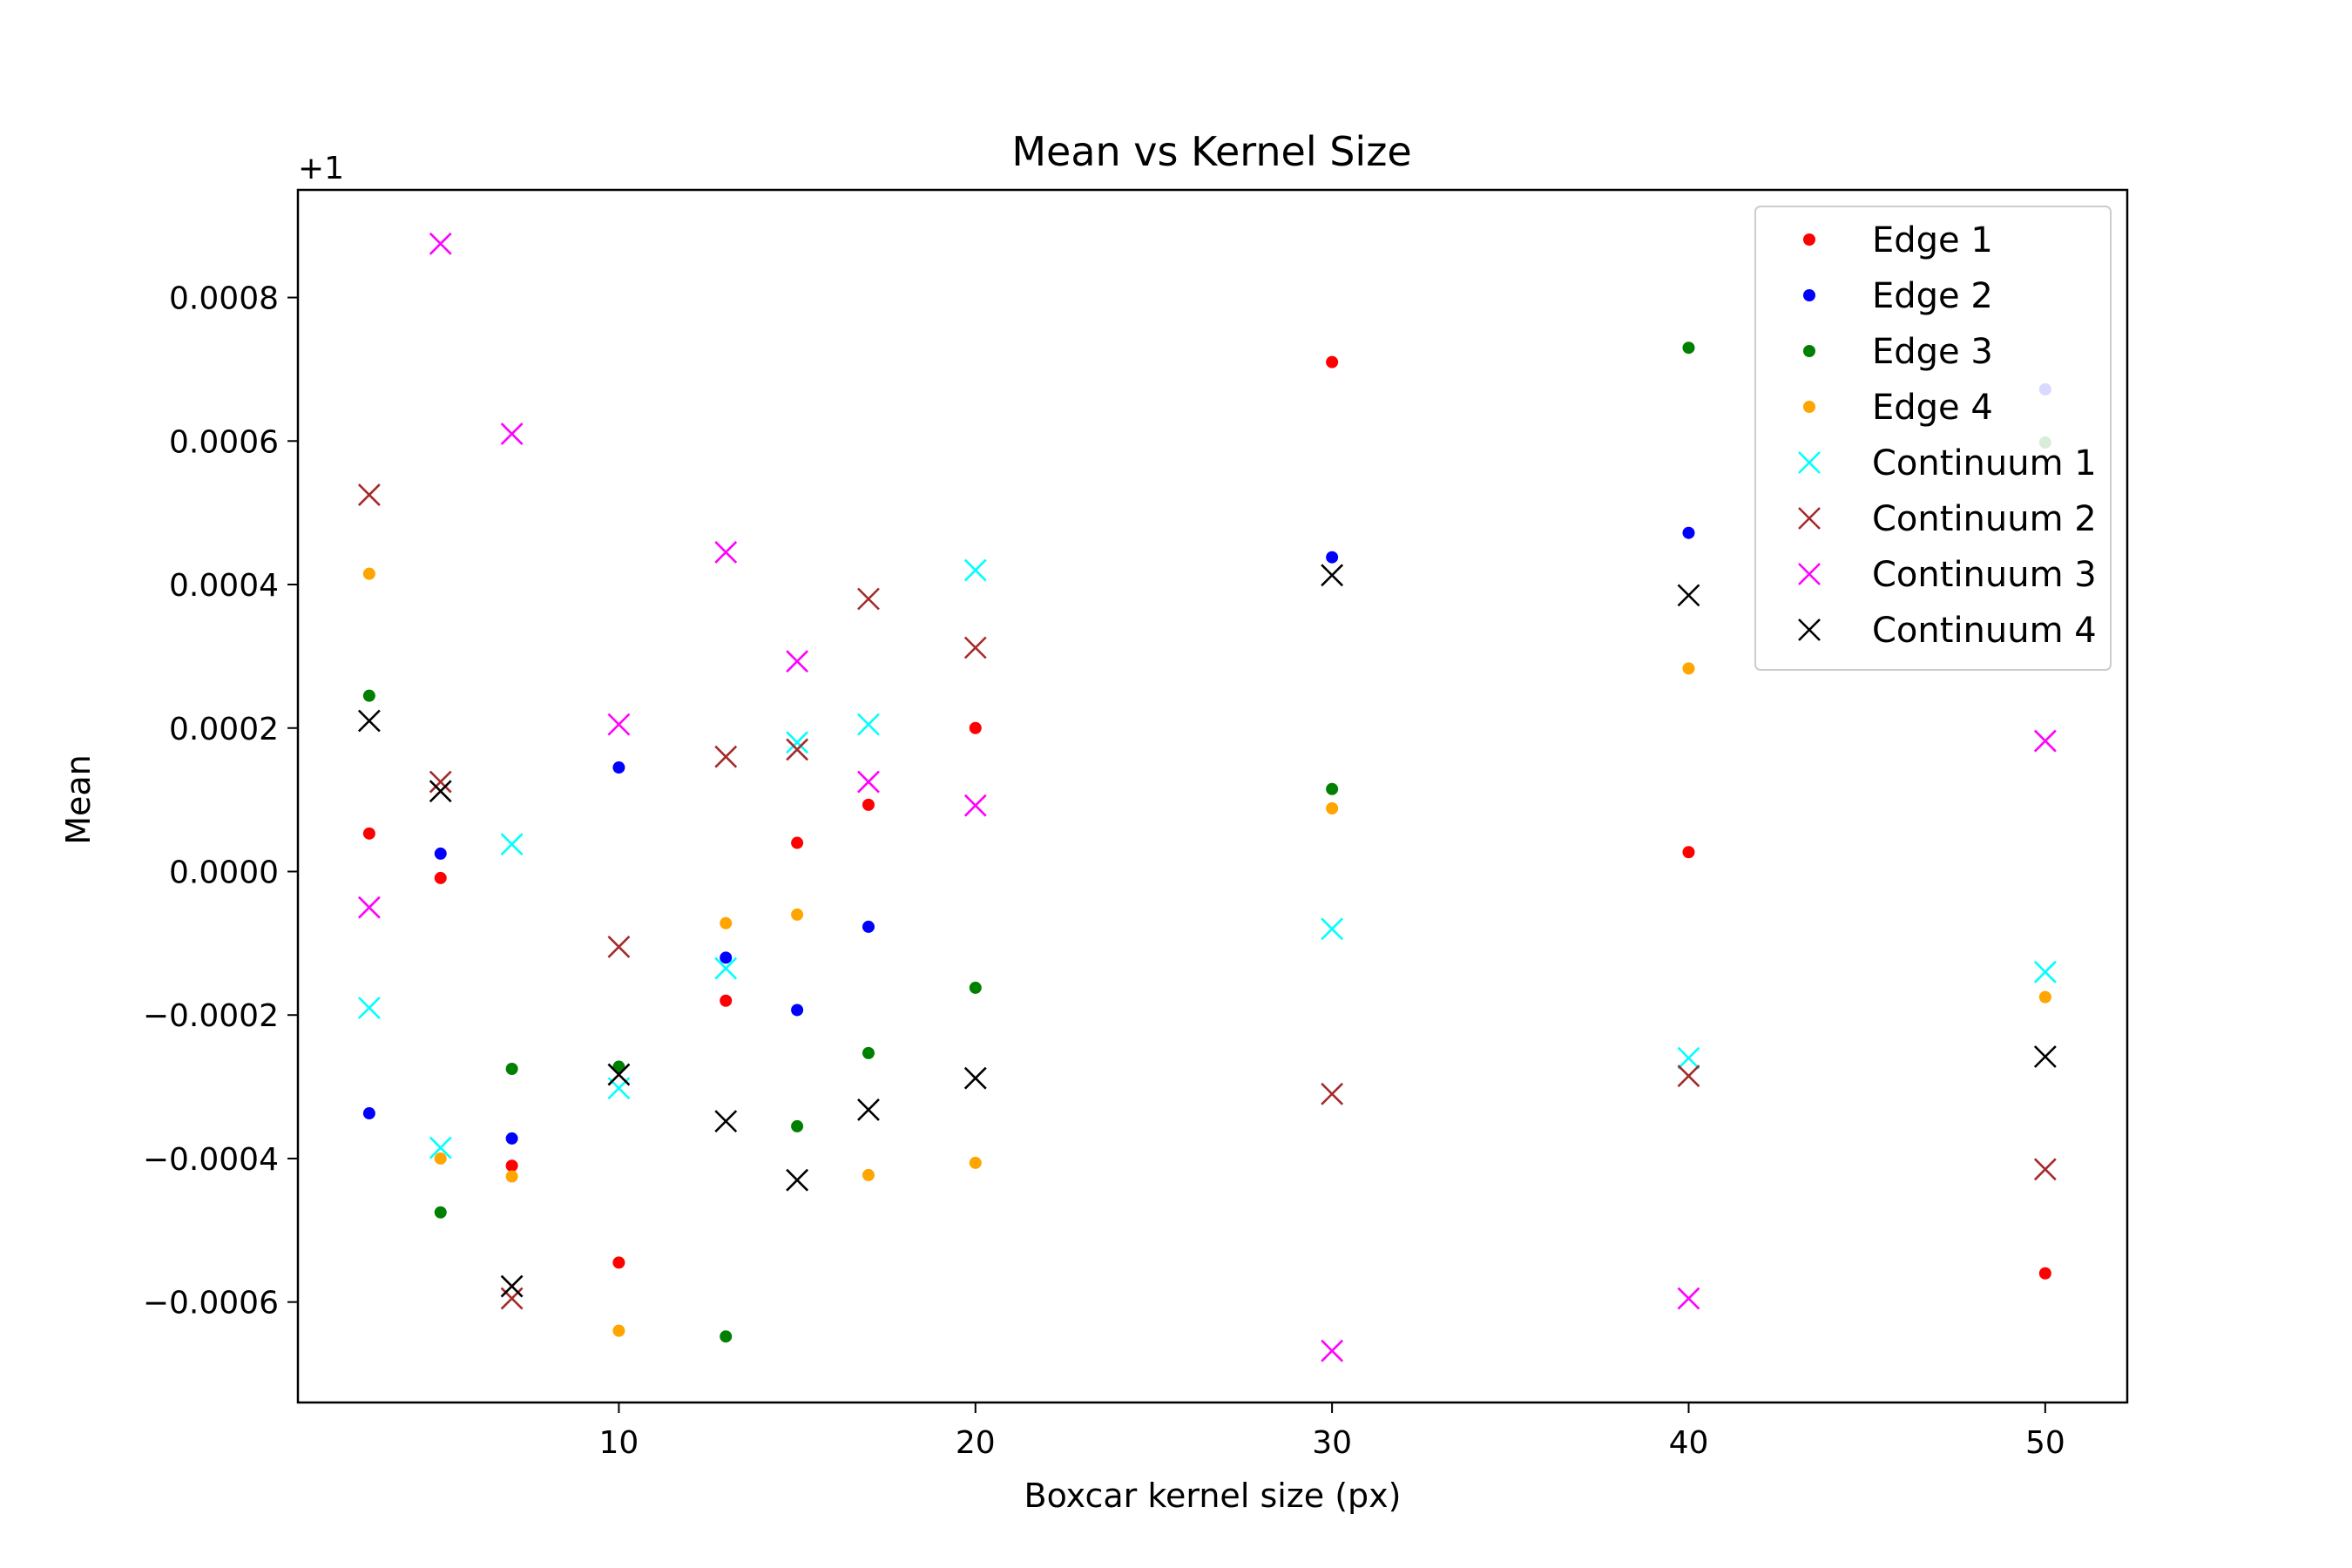 The height and width of the screenshot is (1568, 2352). What do you see at coordinates (78, 800) in the screenshot?
I see `y-axis-label: Mean` at bounding box center [78, 800].